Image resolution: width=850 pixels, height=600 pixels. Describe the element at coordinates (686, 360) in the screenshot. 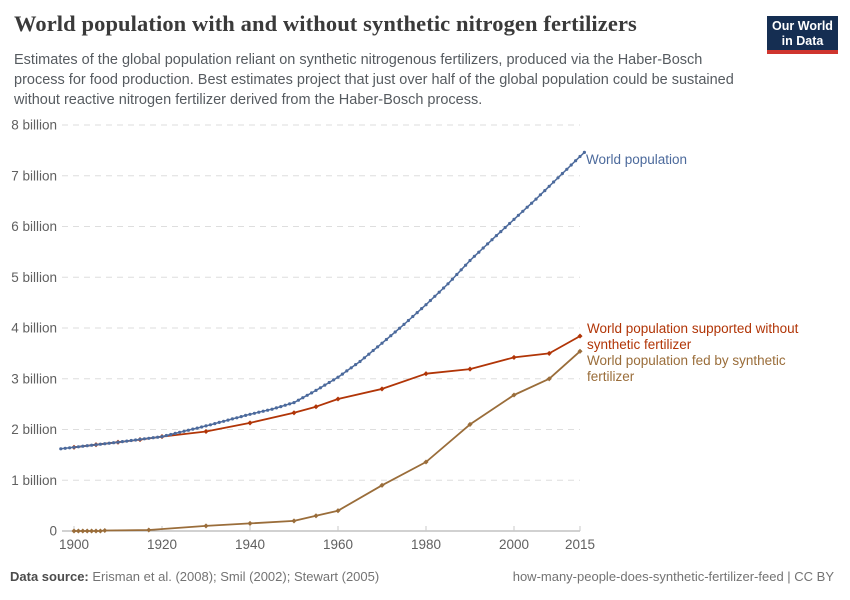

I see `series-label: World population fed by synthetic` at that location.